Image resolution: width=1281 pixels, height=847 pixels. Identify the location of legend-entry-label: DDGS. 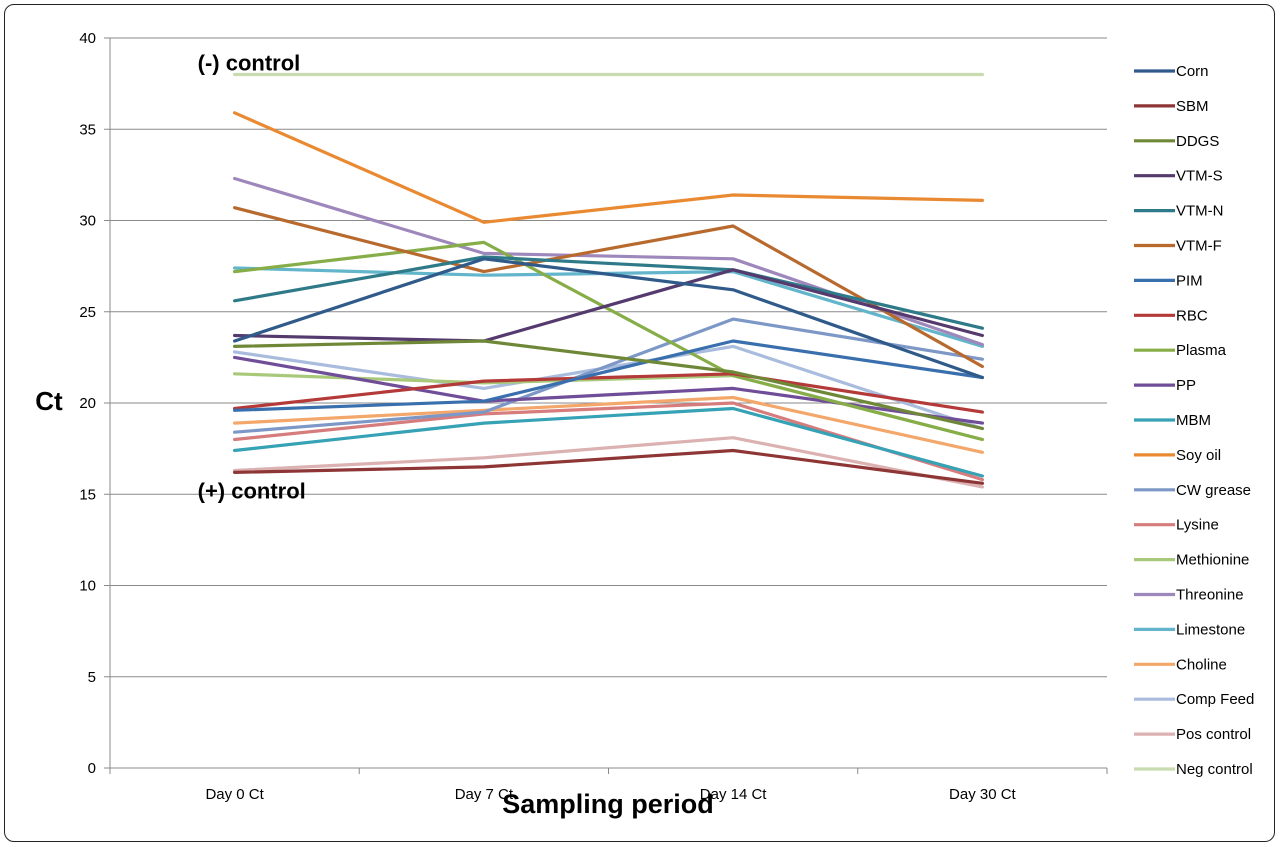
(1197, 141).